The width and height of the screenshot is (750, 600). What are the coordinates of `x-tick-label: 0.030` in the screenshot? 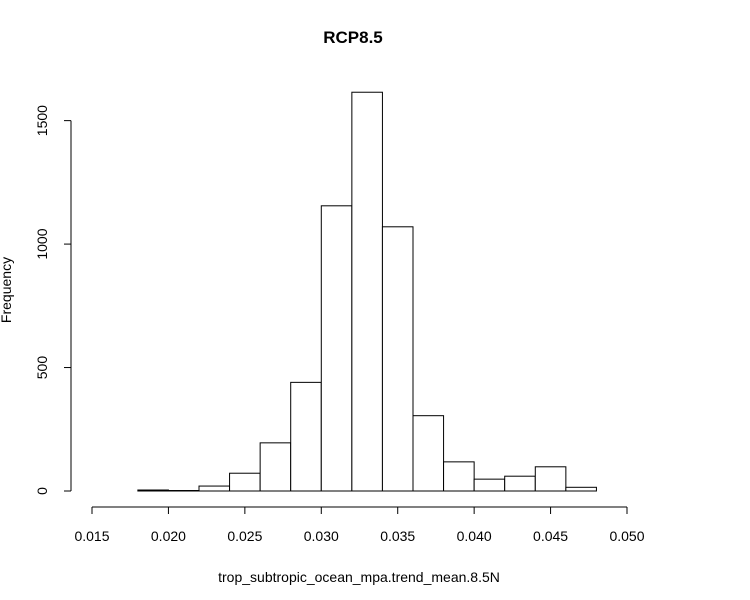 It's located at (321, 536).